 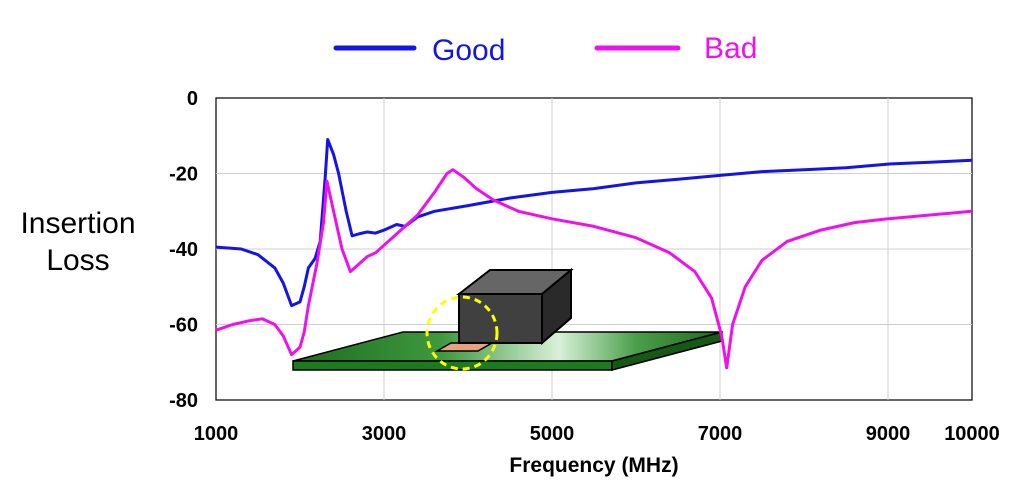 I want to click on y-axis-label-line-2: Loss, so click(x=77, y=260).